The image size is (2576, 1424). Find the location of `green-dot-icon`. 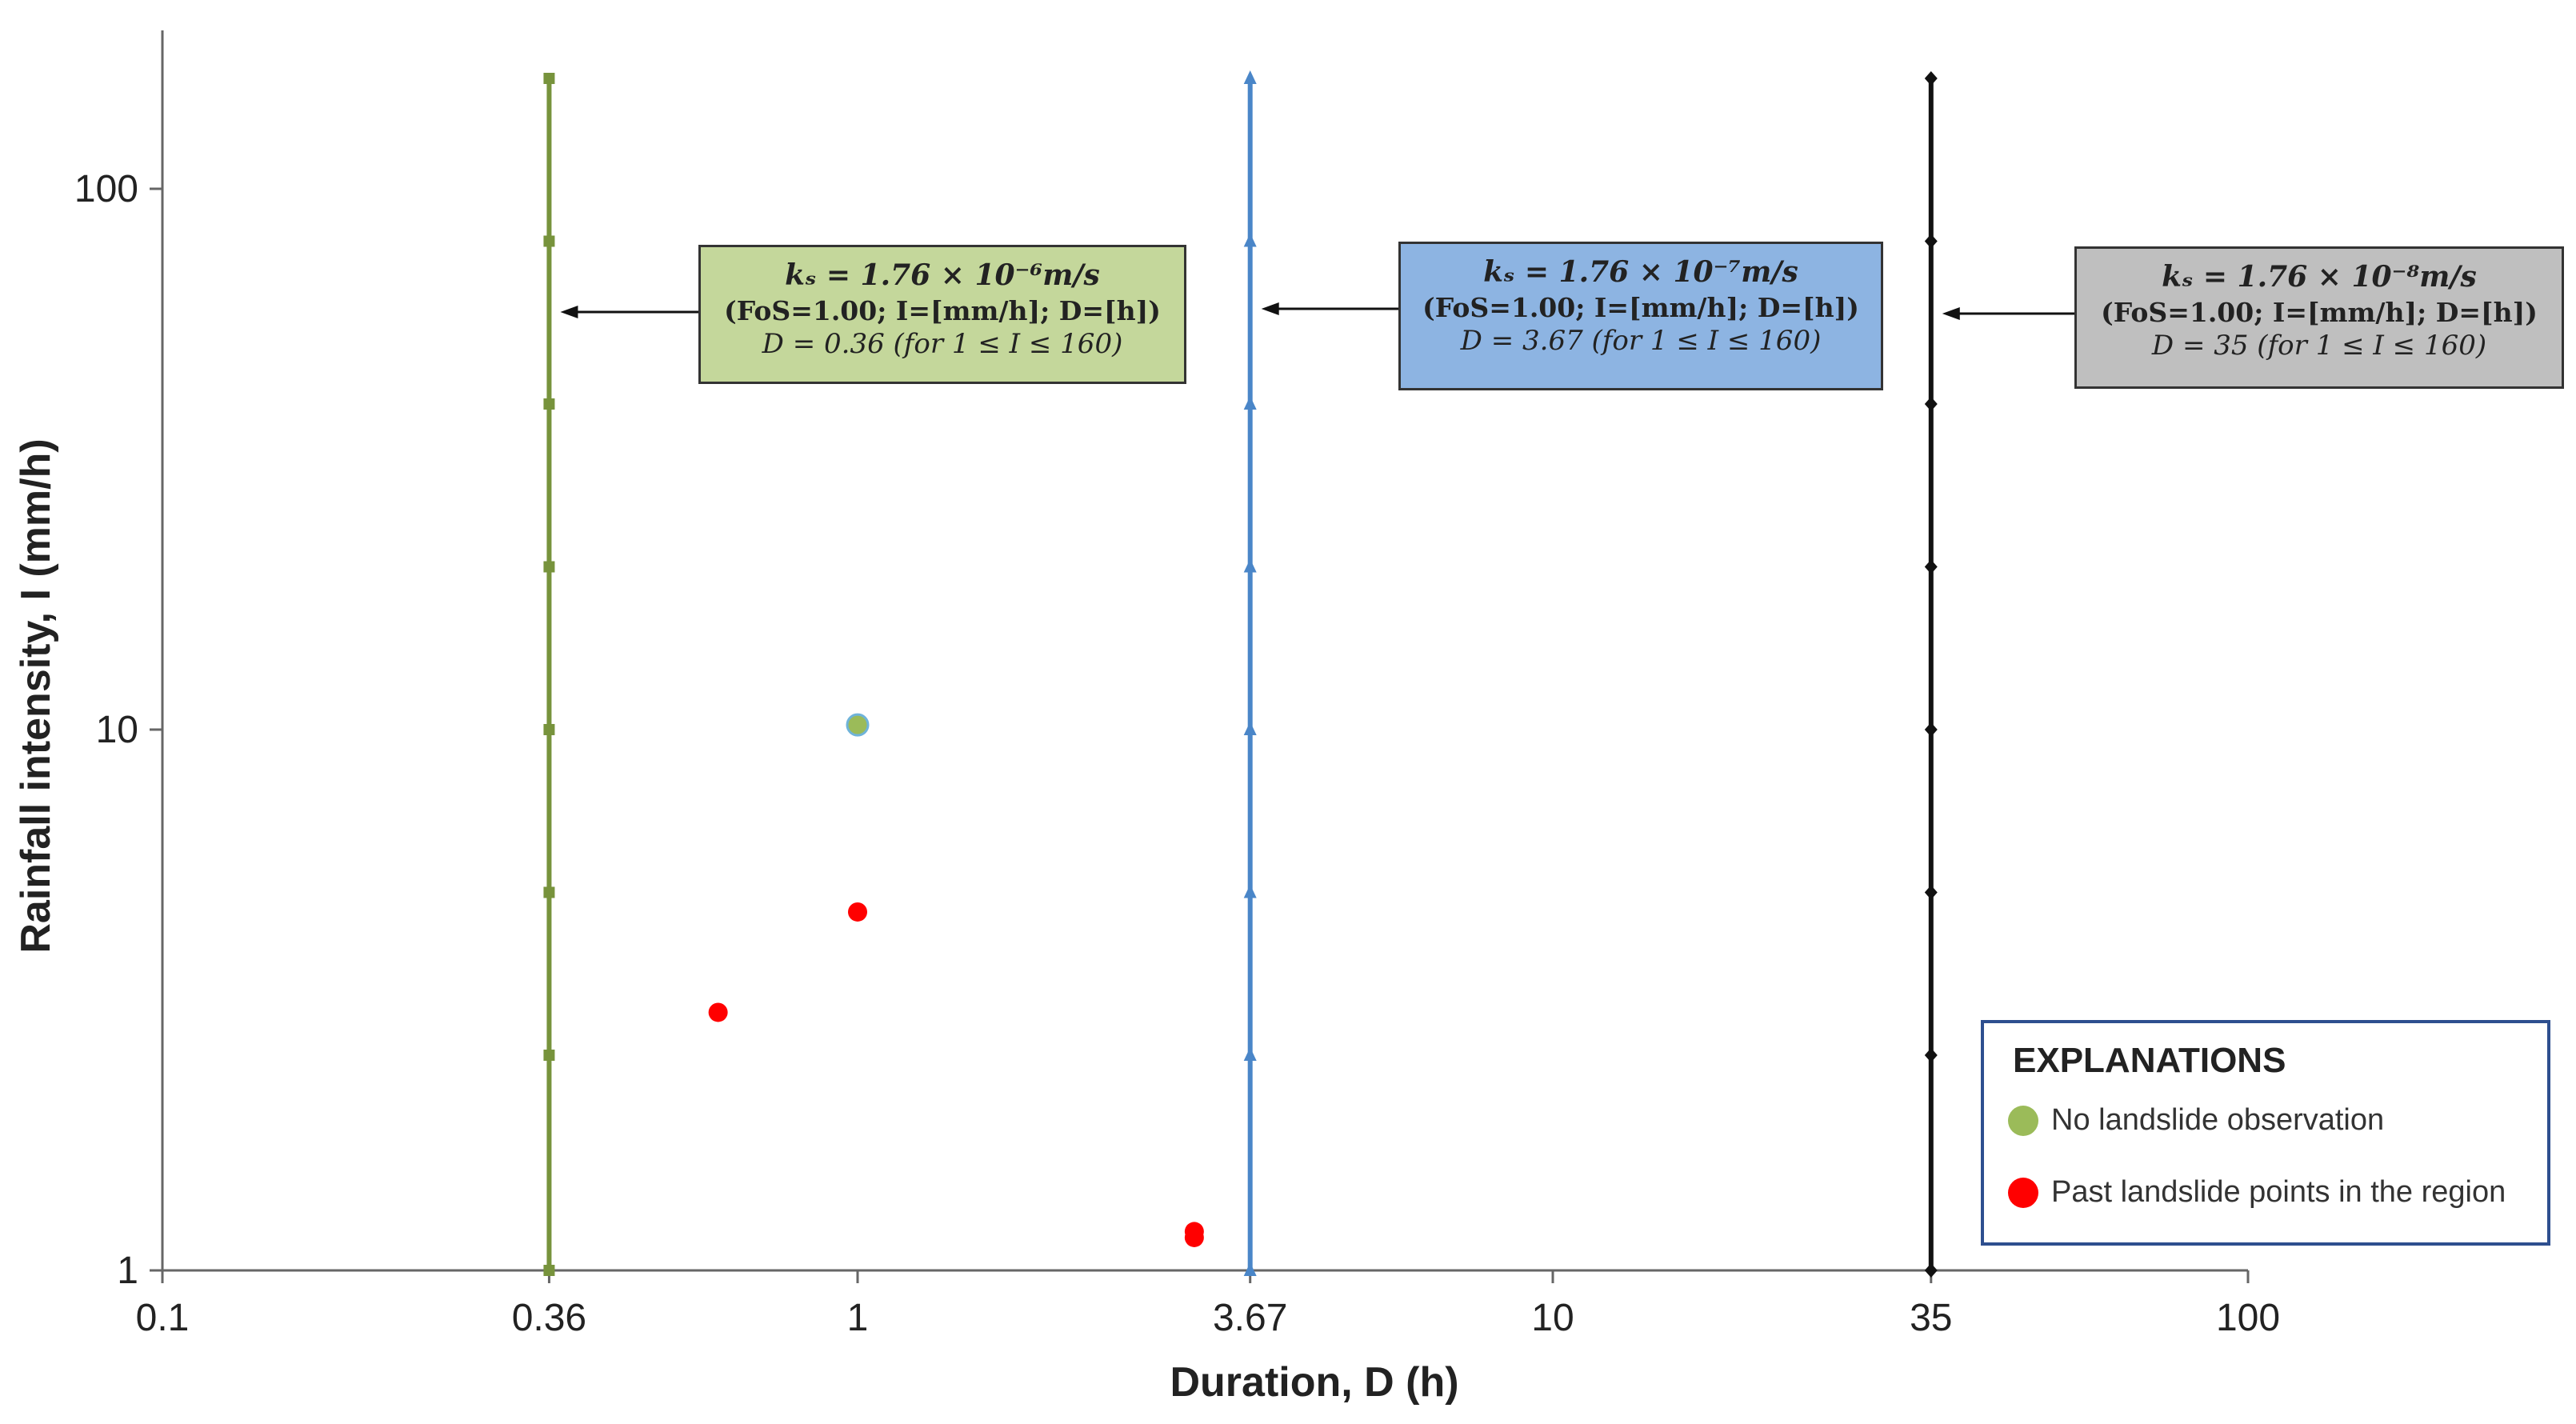

green-dot-icon is located at coordinates (2023, 1120).